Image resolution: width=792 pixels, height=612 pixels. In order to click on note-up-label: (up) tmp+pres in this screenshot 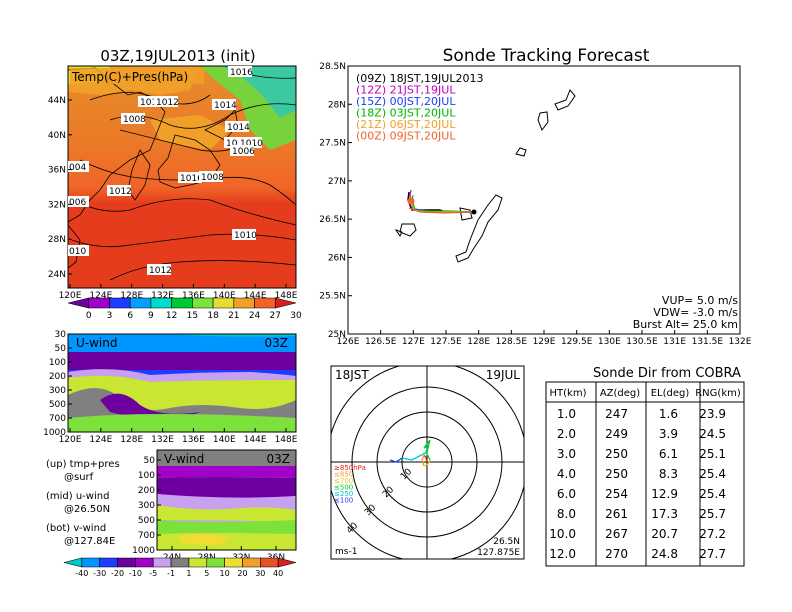, I will do `click(83, 464)`.